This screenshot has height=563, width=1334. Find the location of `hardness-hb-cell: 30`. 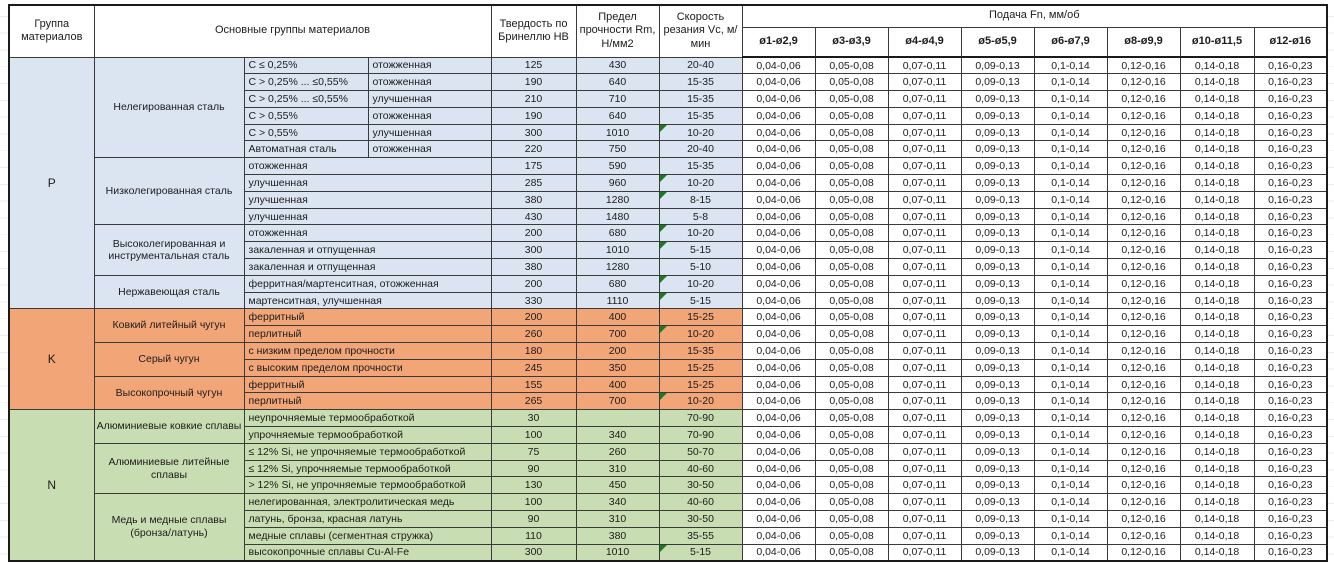

hardness-hb-cell: 30 is located at coordinates (533, 418).